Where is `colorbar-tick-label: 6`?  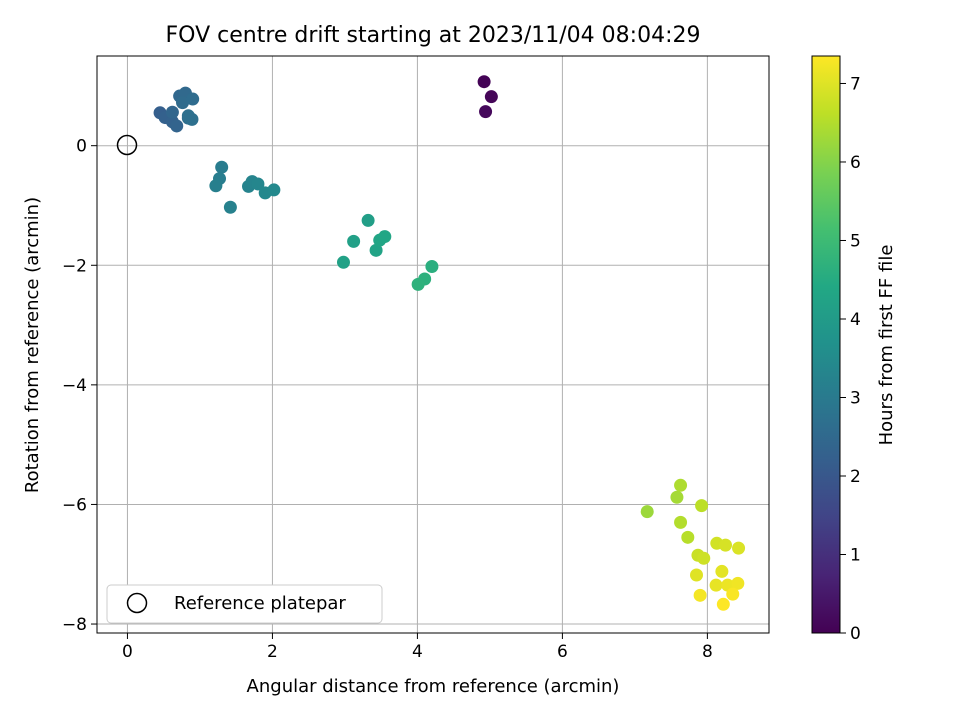
colorbar-tick-label: 6 is located at coordinates (855, 163).